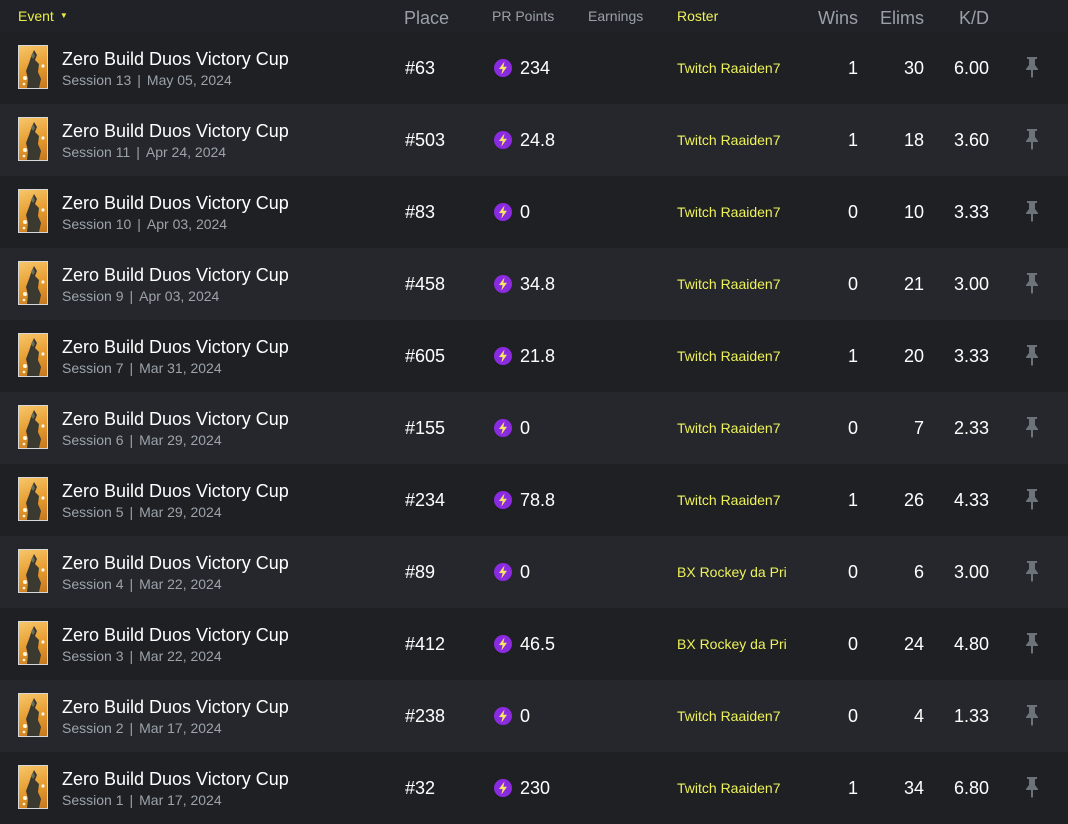 Image resolution: width=1068 pixels, height=824 pixels. Describe the element at coordinates (698, 16) in the screenshot. I see `column-header-roster: Roster` at that location.